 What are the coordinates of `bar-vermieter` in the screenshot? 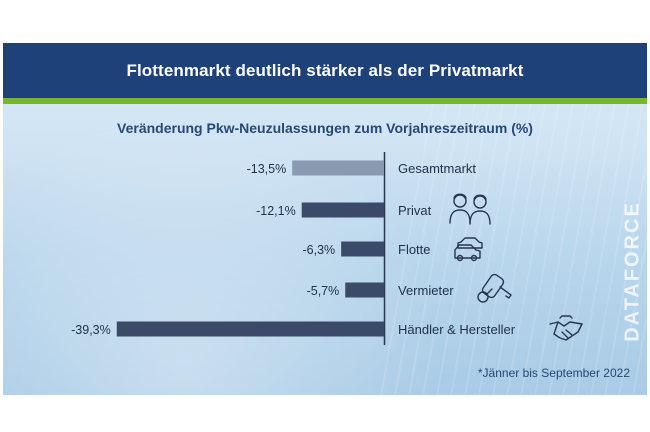 It's located at (364, 290).